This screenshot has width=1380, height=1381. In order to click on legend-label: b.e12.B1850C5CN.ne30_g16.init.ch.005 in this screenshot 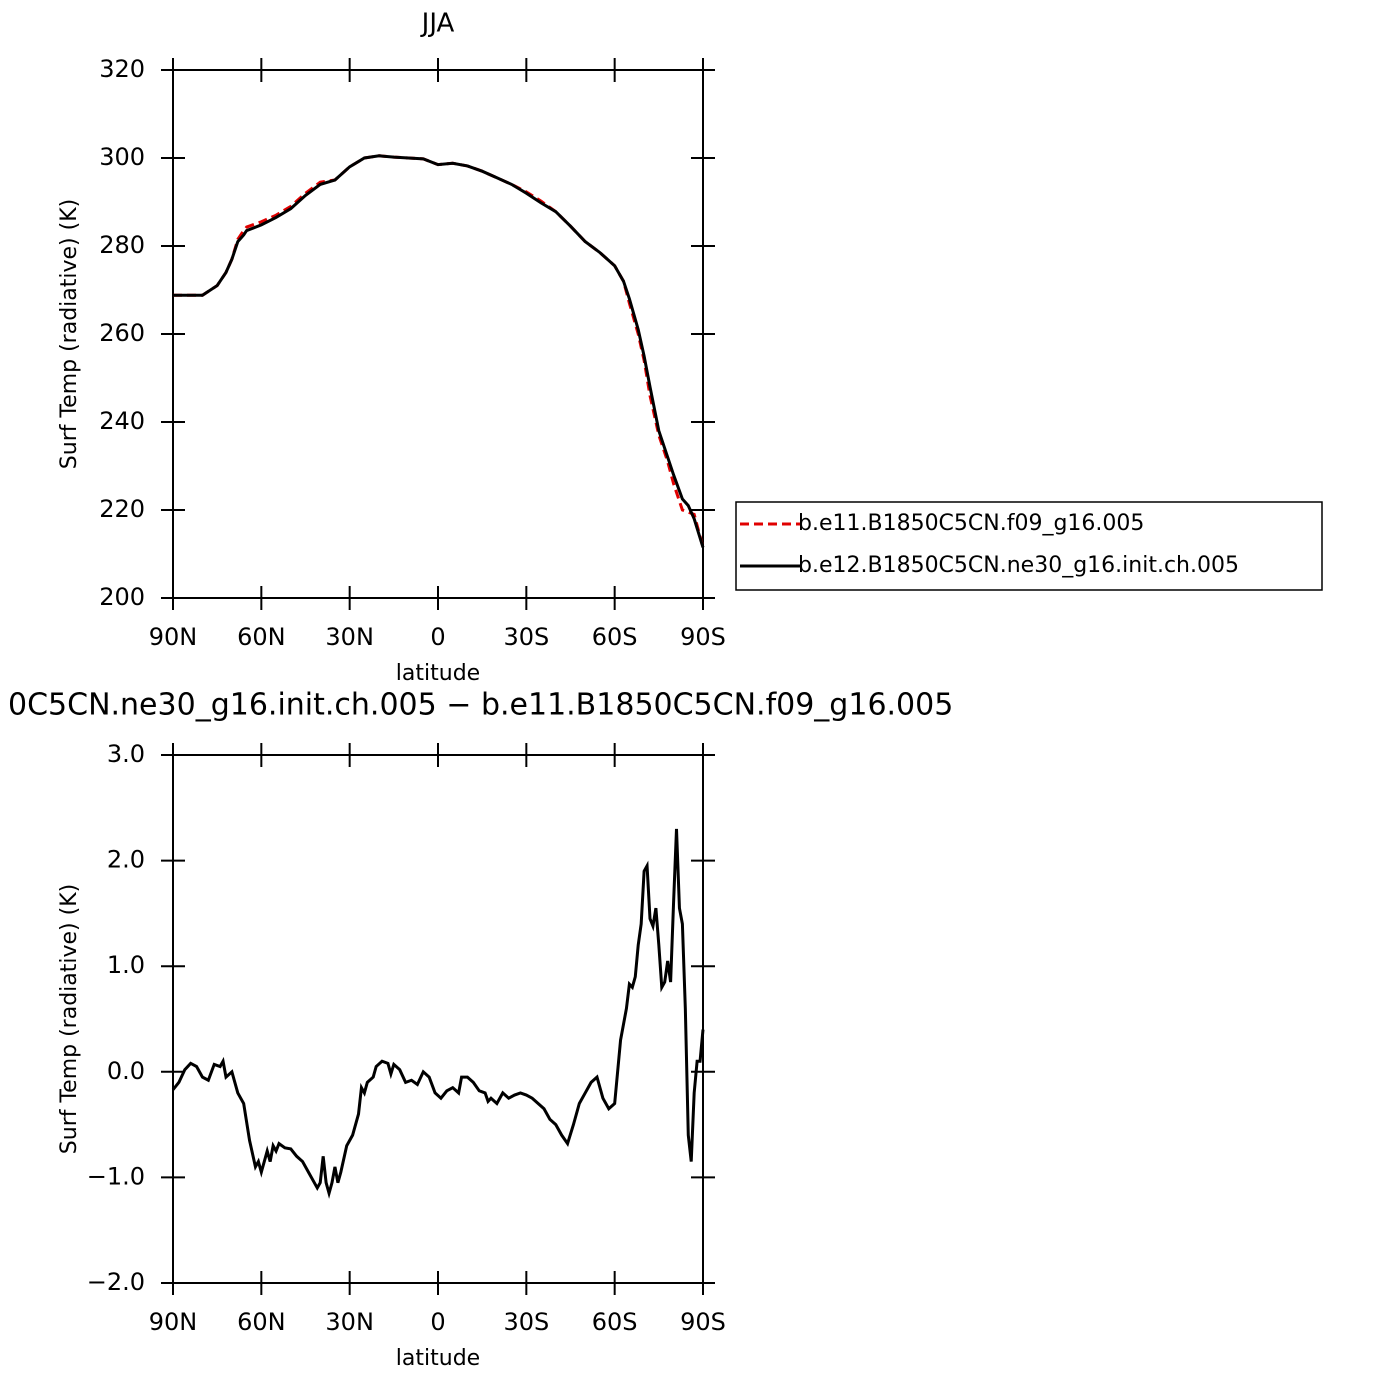, I will do `click(1018, 565)`.